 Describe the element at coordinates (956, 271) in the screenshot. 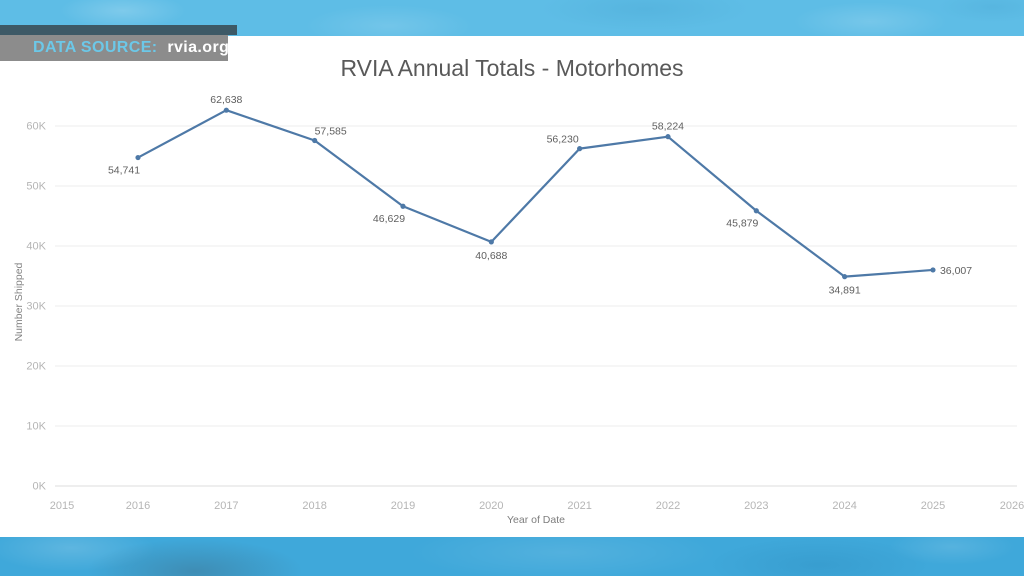

I see `data-point-label: 36,007` at that location.